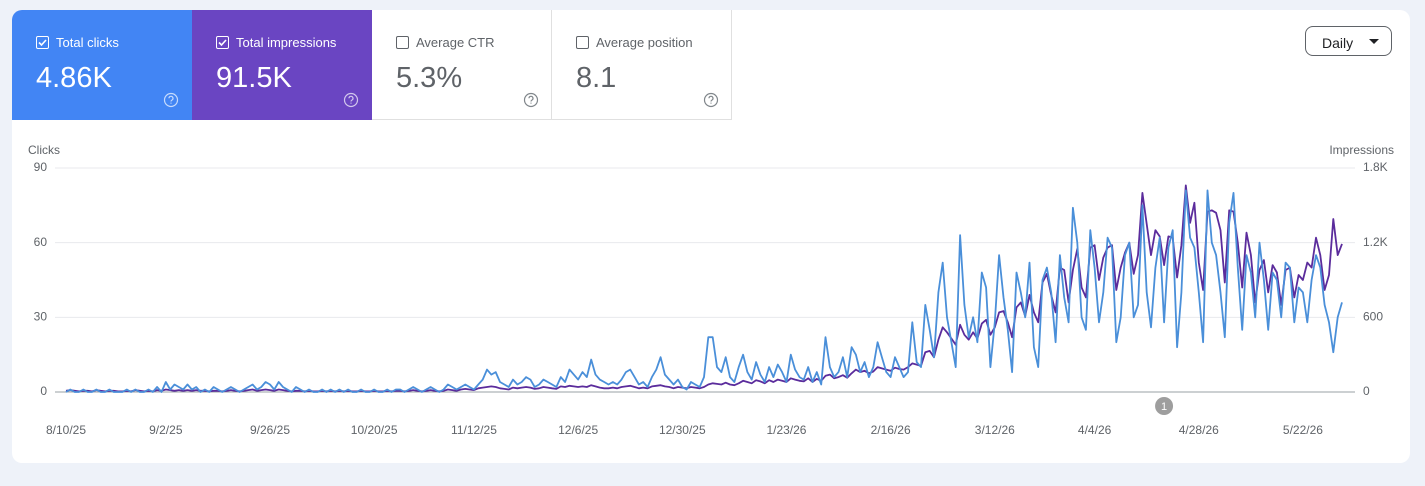 The image size is (1425, 486). I want to click on x-tick-label: 4/28/26, so click(1199, 430).